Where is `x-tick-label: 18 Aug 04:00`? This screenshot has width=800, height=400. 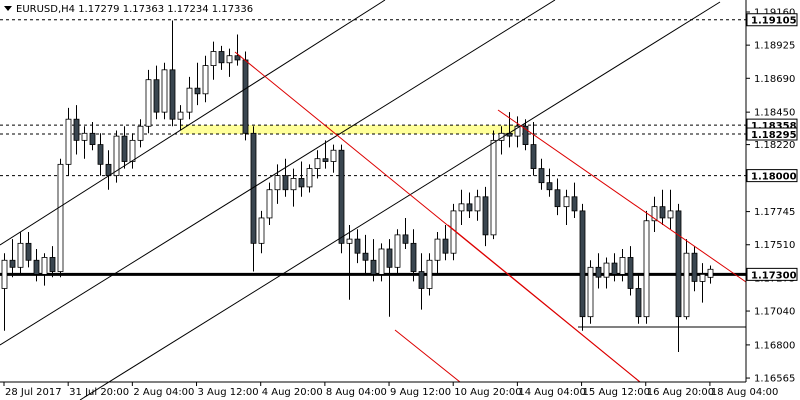 x-tick-label: 18 Aug 04:00 is located at coordinates (744, 392).